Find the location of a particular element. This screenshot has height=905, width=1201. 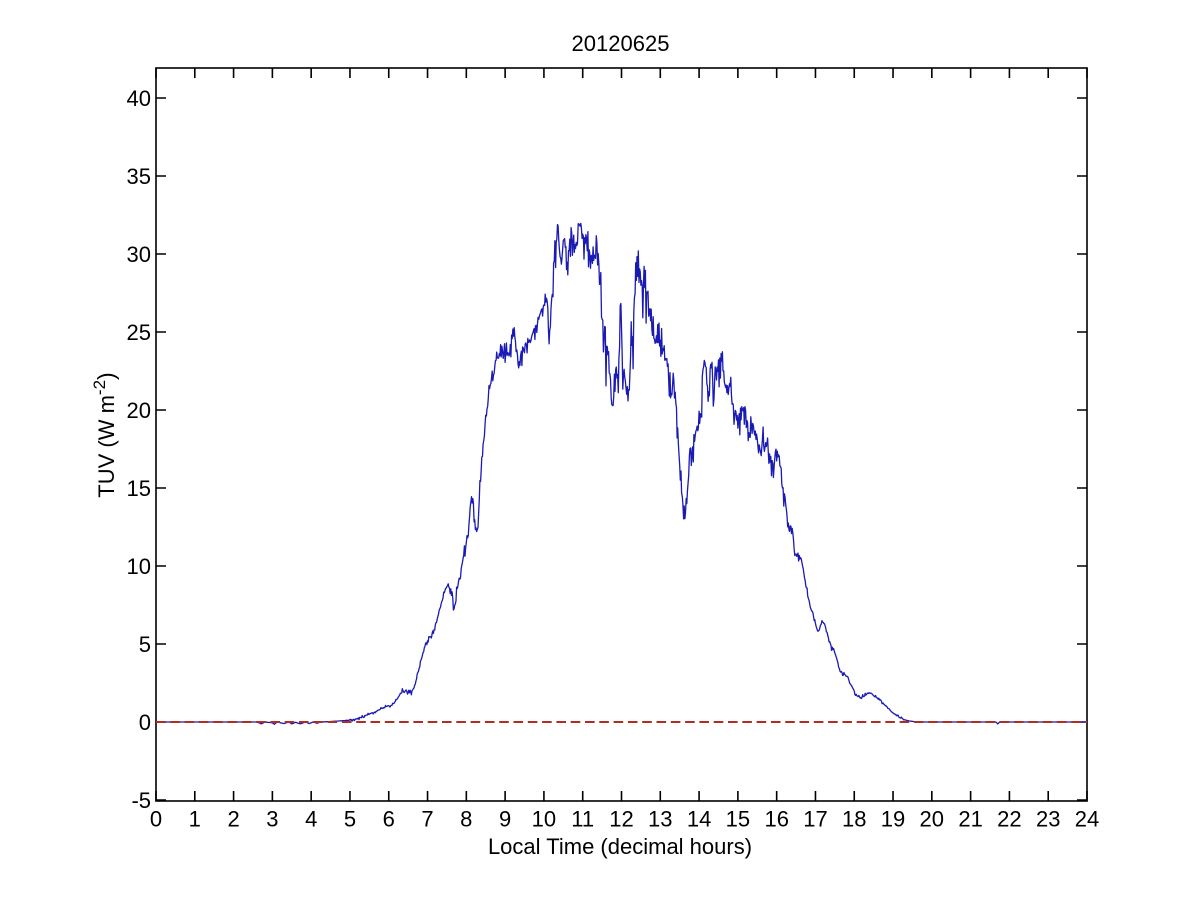

svg-text: 8 is located at coordinates (466, 819).